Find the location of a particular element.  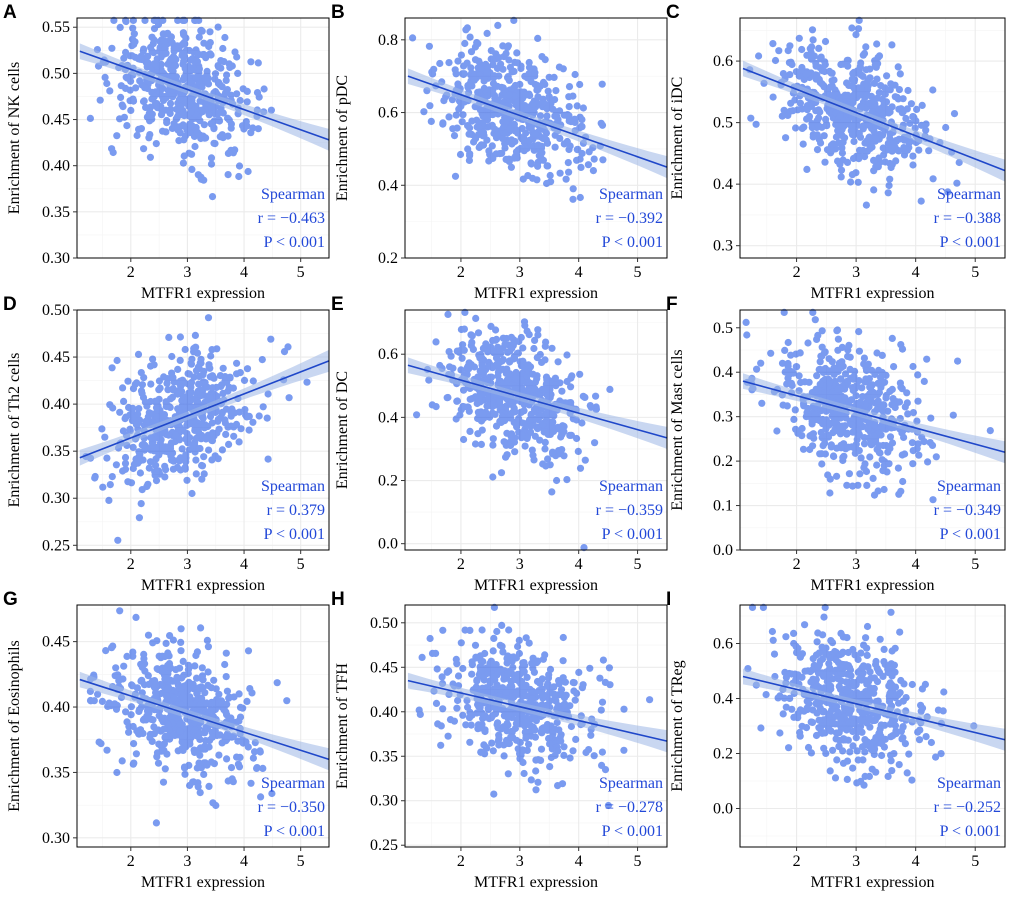

y-tick-label: 0.3 is located at coordinates (723, 246).